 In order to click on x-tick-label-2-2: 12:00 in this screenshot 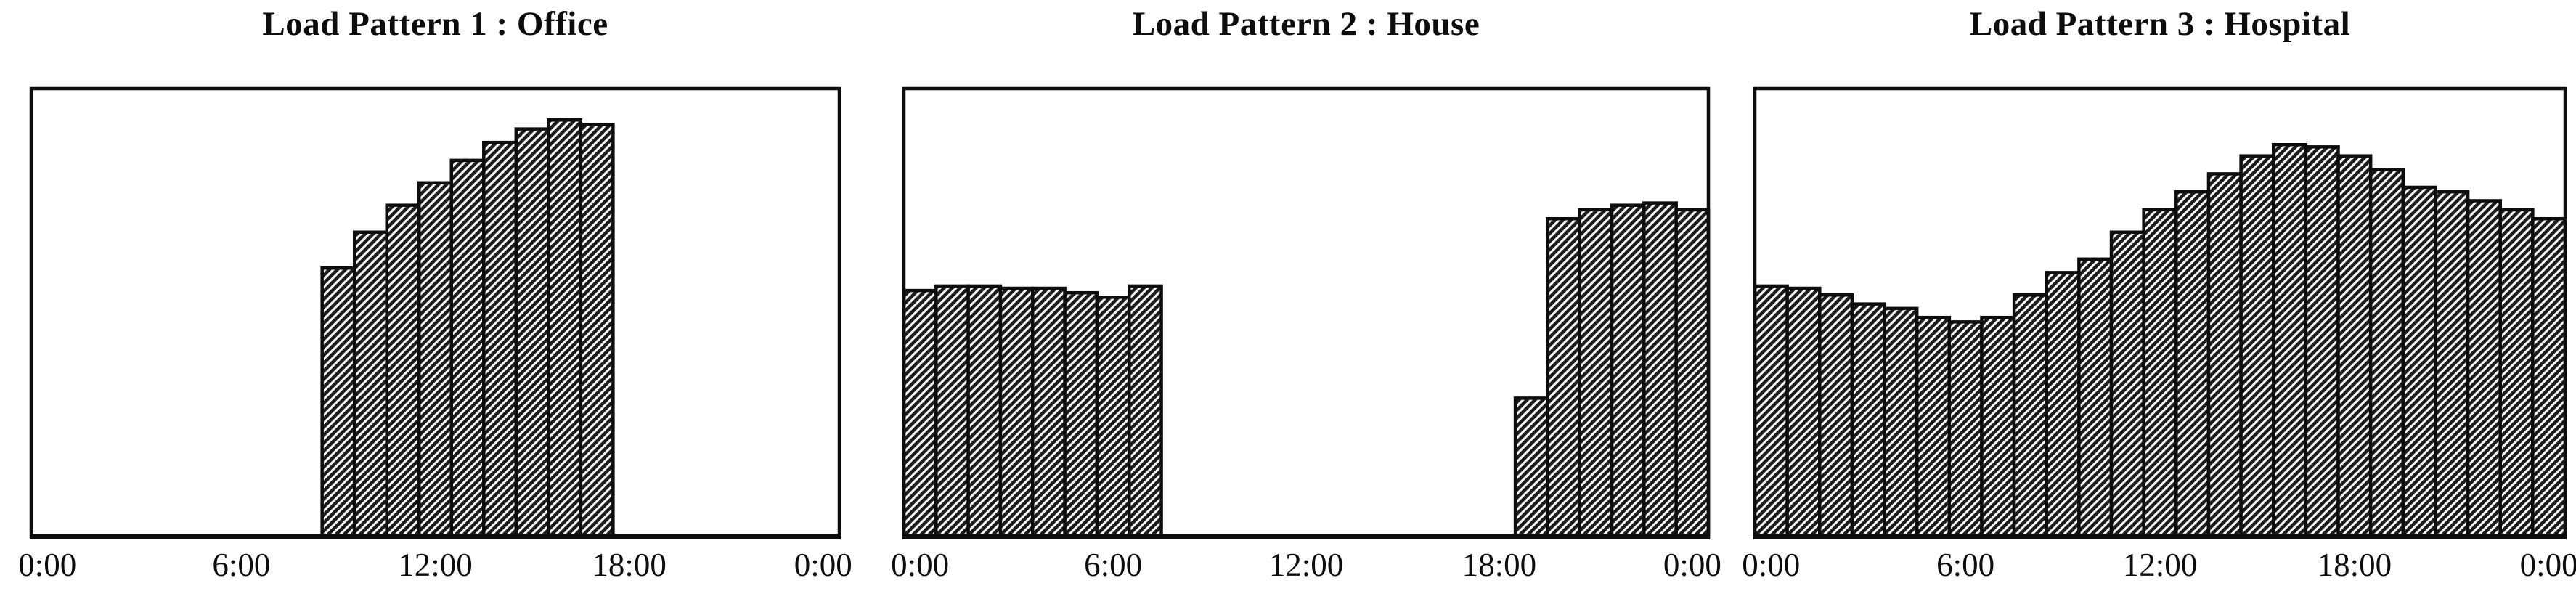, I will do `click(2160, 565)`.